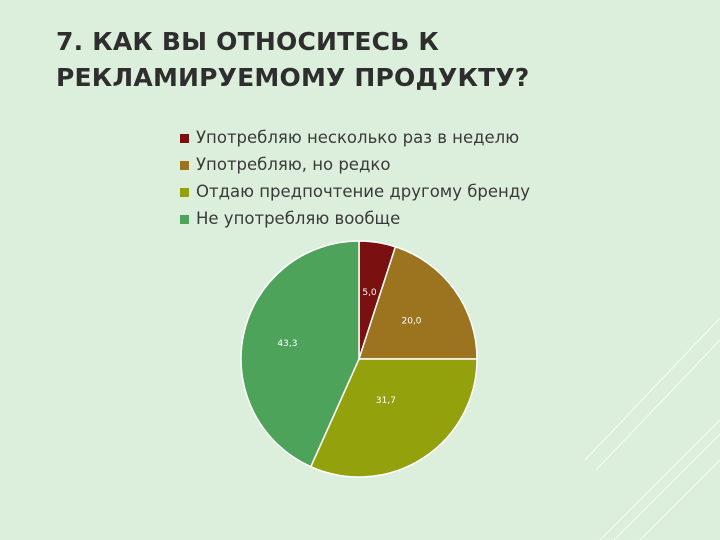 The image size is (720, 540). What do you see at coordinates (358, 137) in the screenshot?
I see `legend-label: Употребляю несколько раз в неделю` at bounding box center [358, 137].